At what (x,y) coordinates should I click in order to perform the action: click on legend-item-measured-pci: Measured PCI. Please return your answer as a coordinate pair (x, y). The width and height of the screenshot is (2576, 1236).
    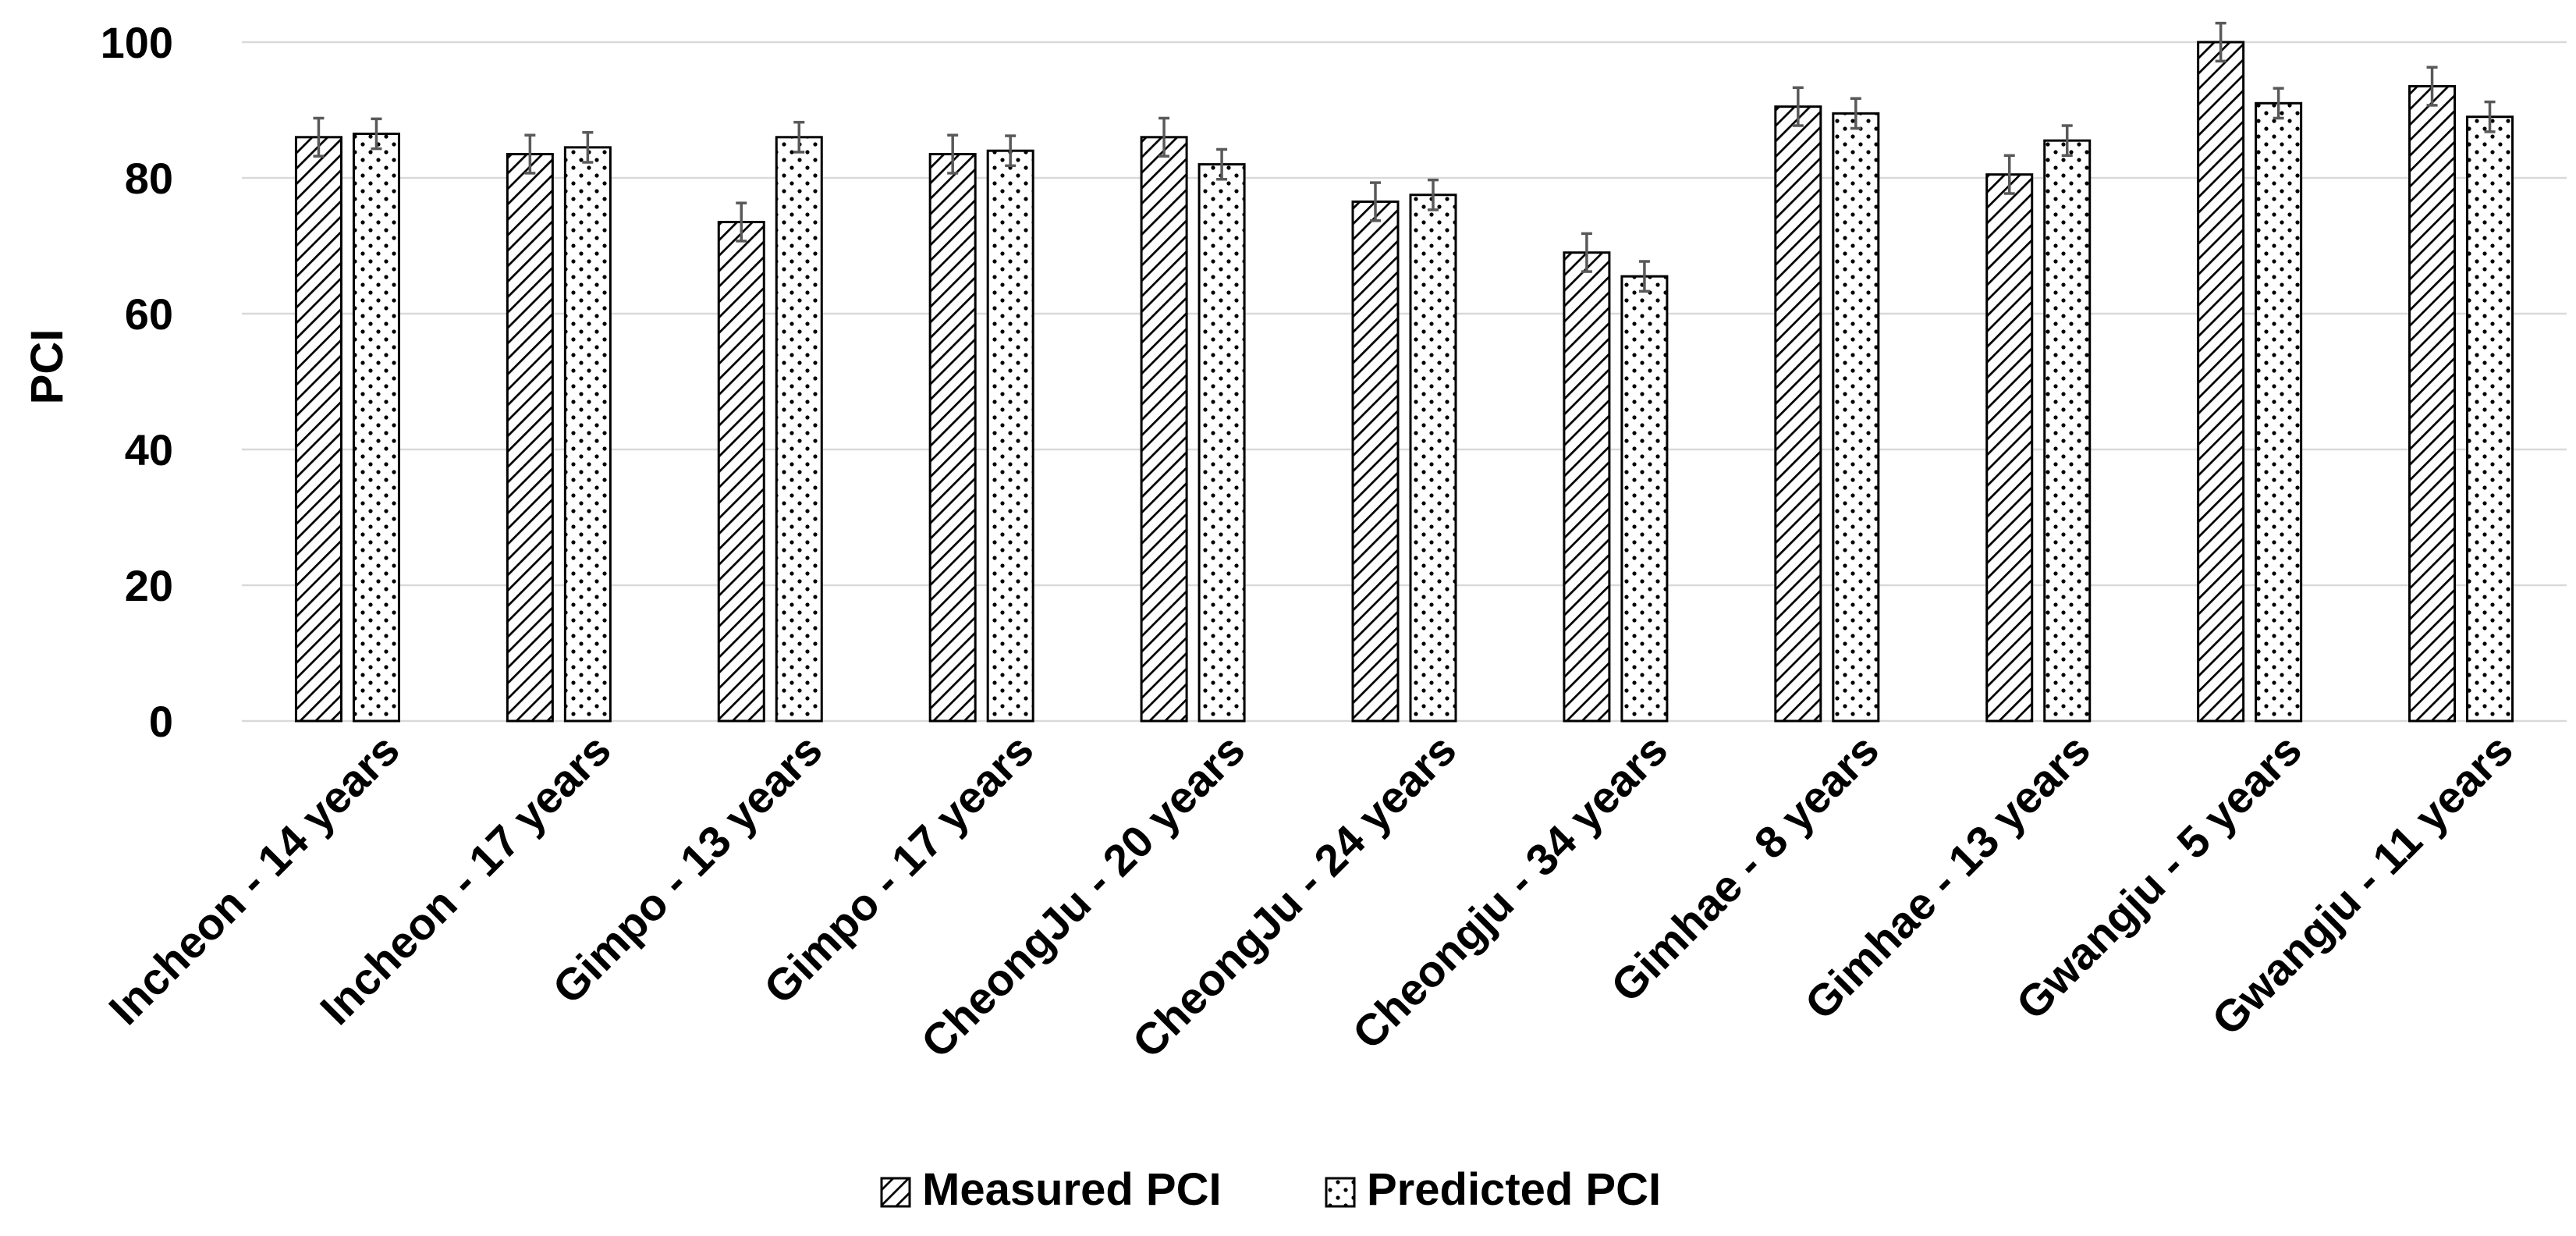
    Looking at the image, I should click on (1051, 1189).